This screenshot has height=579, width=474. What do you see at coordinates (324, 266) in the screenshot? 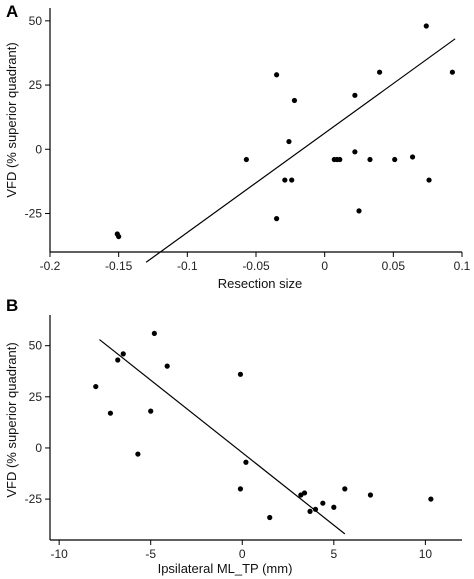
I see `panel-a-x-tick-label: 0` at bounding box center [324, 266].